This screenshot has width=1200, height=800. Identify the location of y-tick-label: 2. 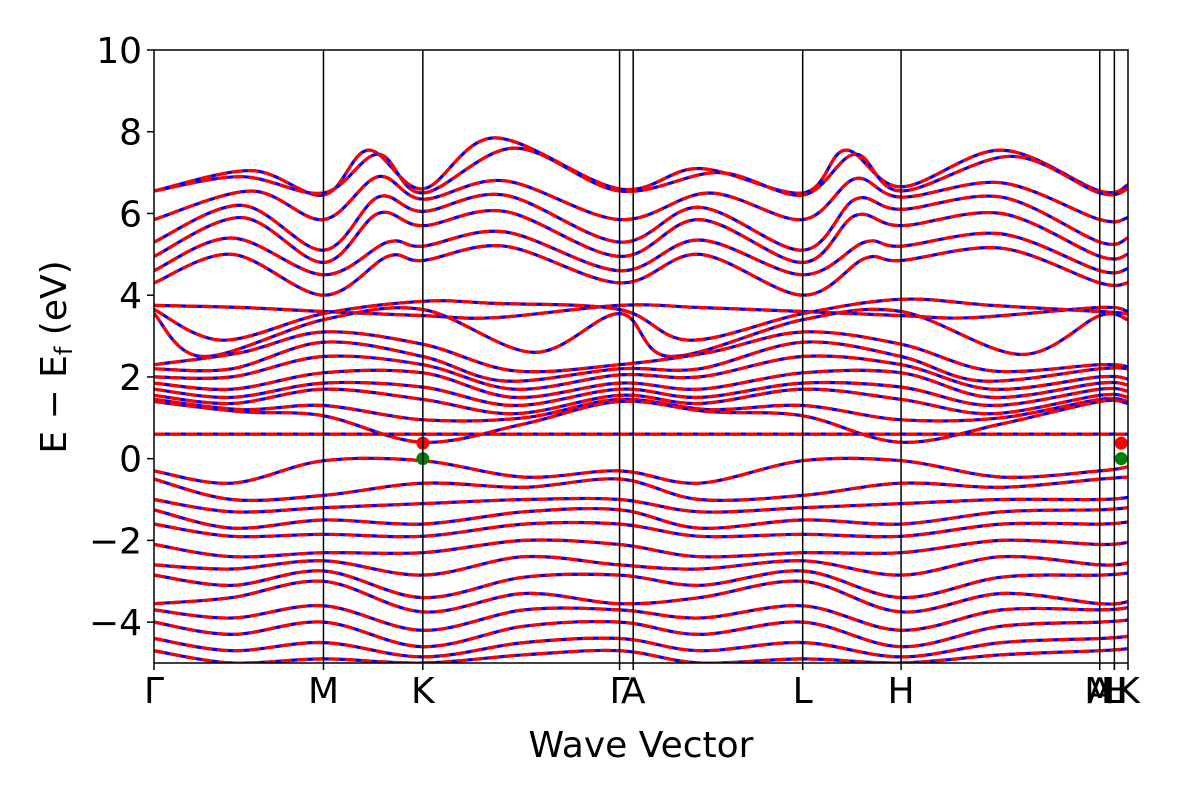
(130, 378).